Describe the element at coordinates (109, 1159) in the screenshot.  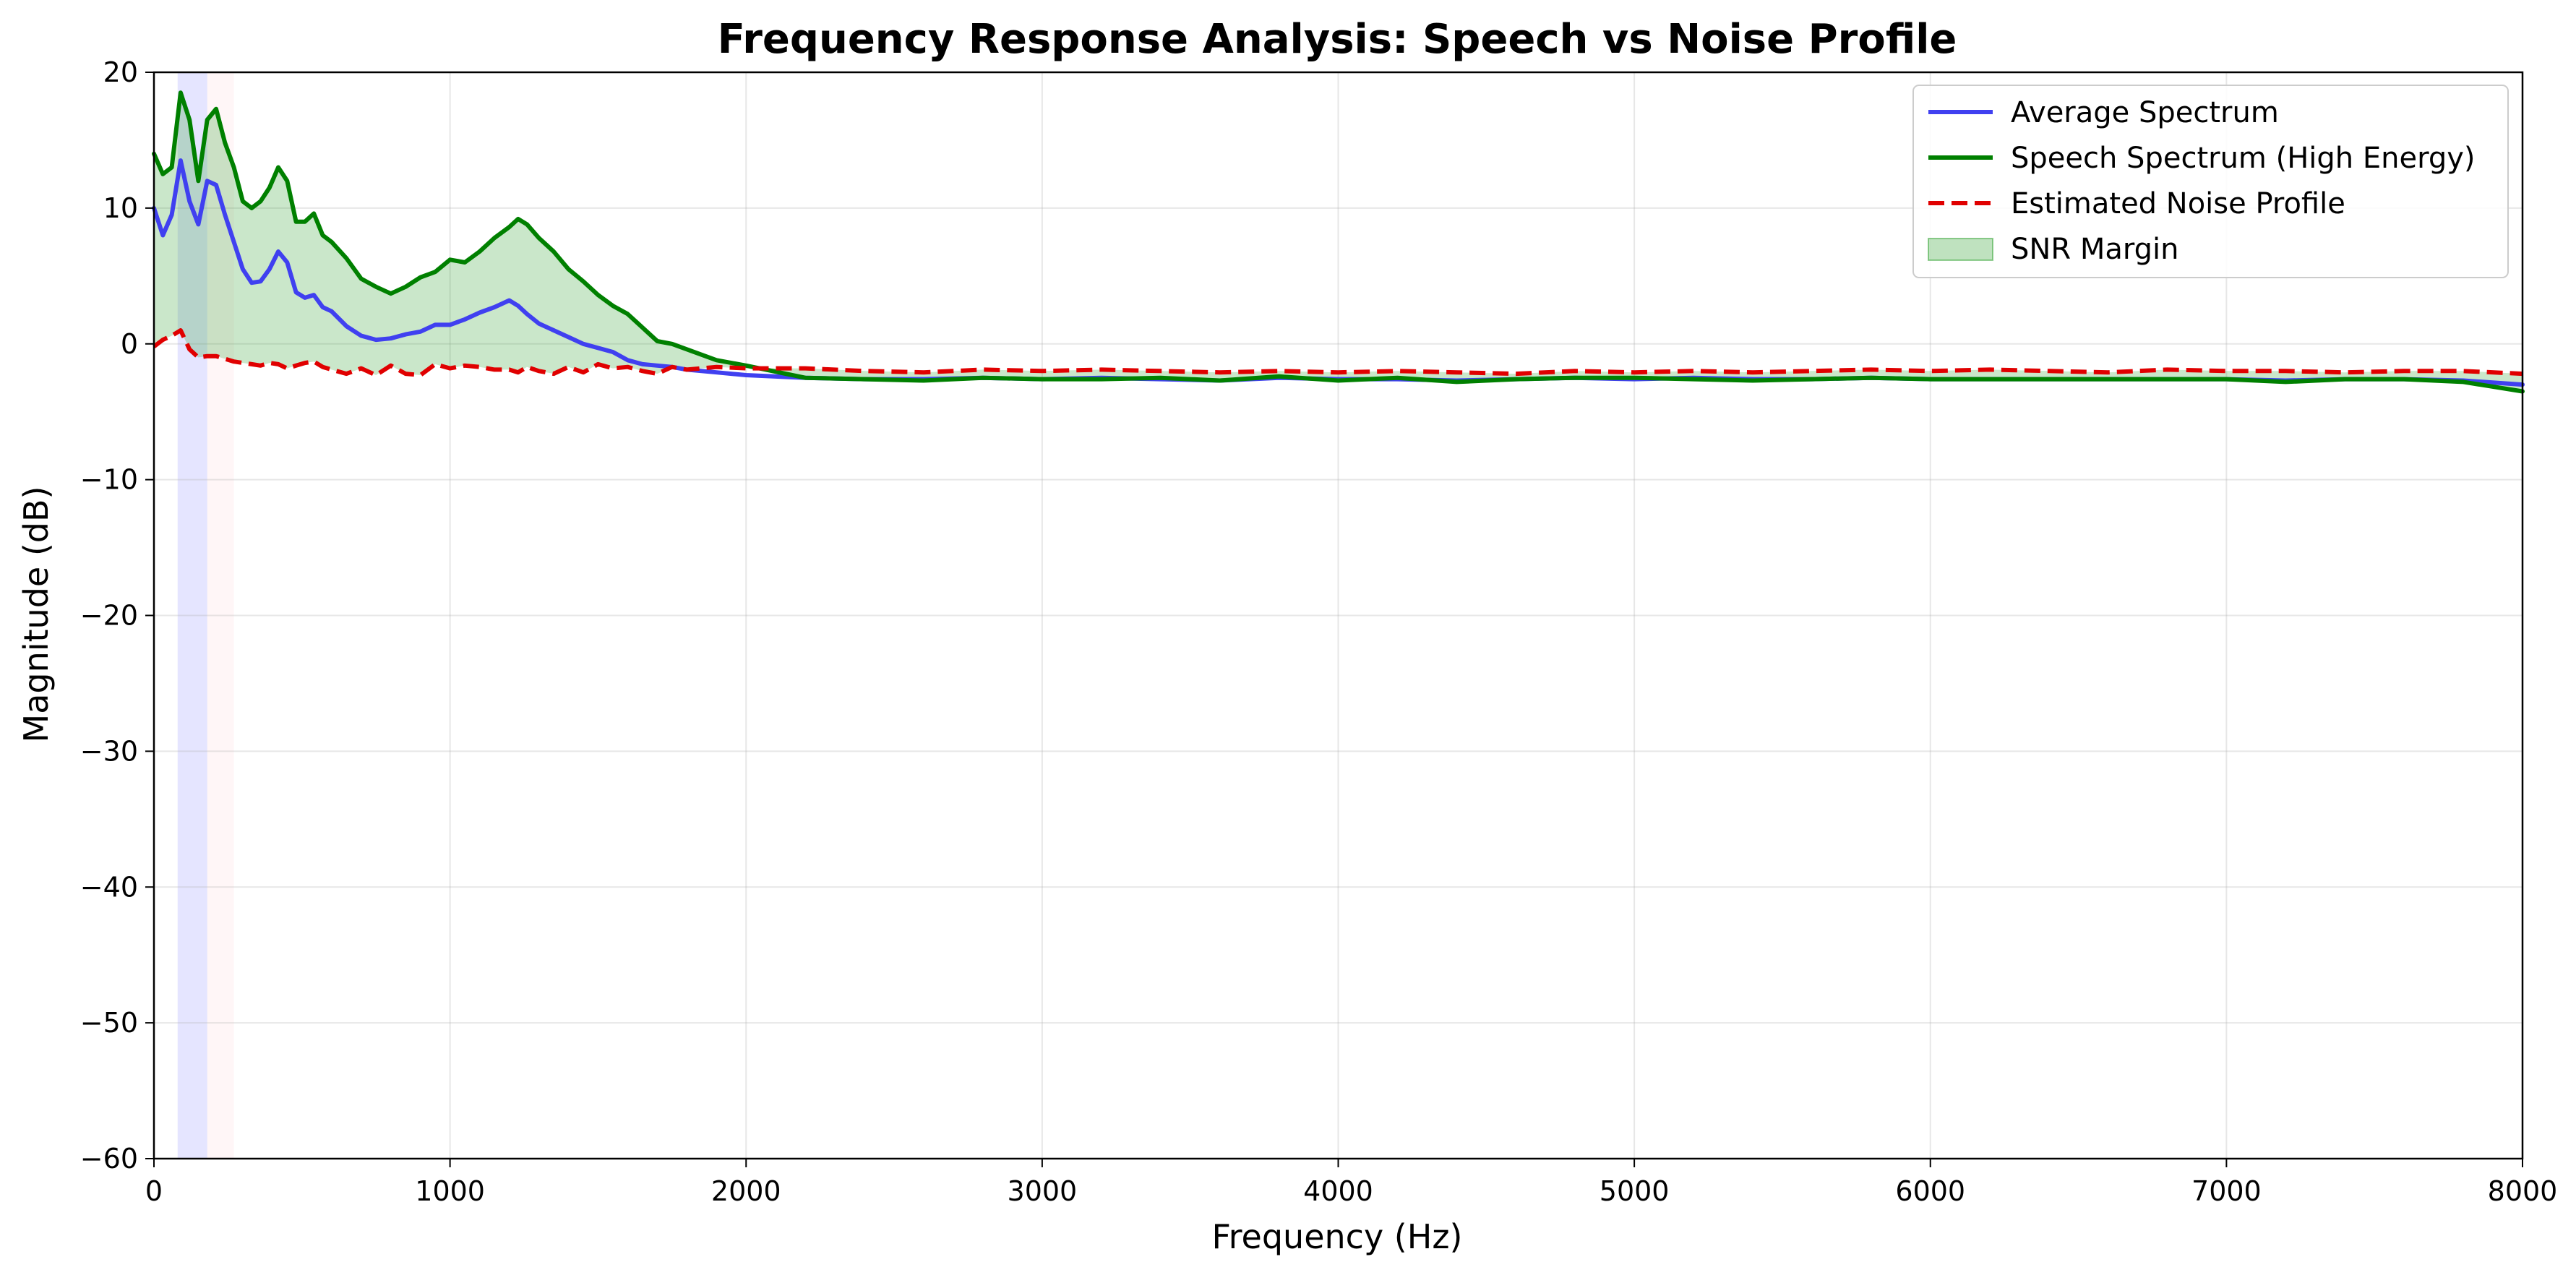
I see `y-tick-label: −60` at that location.